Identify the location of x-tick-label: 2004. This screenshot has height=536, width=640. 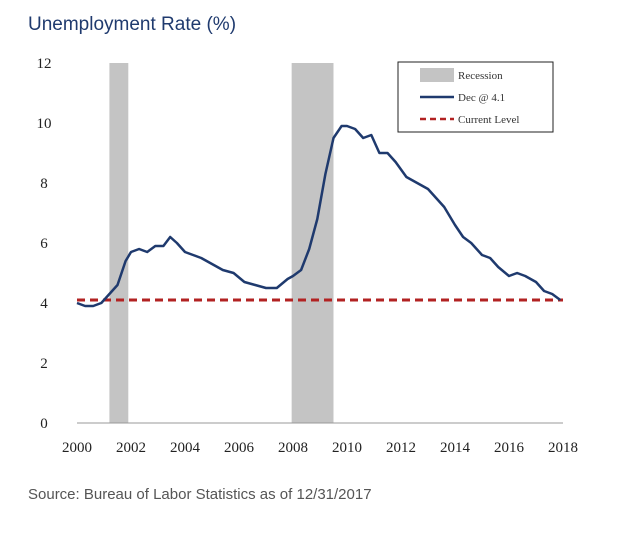
(185, 448).